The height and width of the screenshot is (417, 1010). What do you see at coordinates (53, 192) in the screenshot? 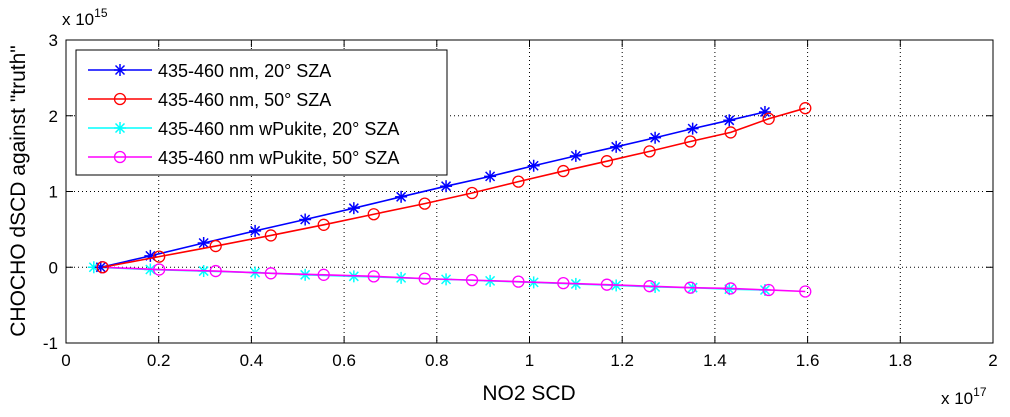
I see `y-tick-label: 1` at bounding box center [53, 192].